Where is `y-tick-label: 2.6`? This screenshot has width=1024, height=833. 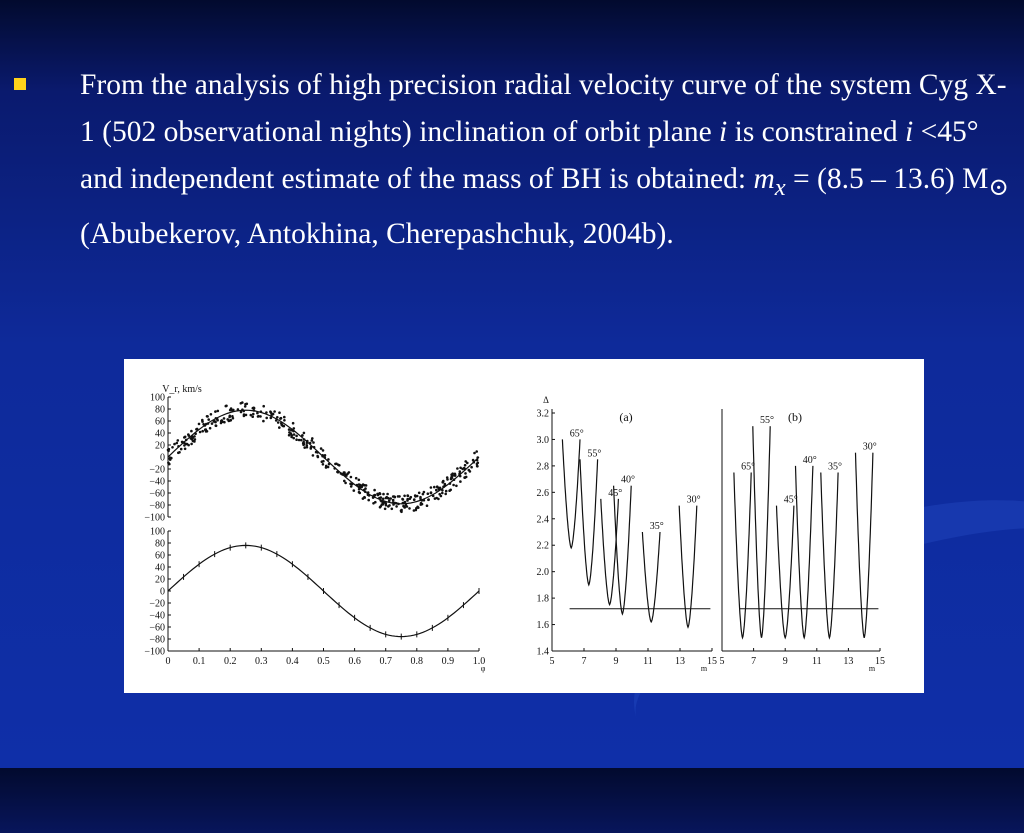 y-tick-label: 2.6 is located at coordinates (543, 493).